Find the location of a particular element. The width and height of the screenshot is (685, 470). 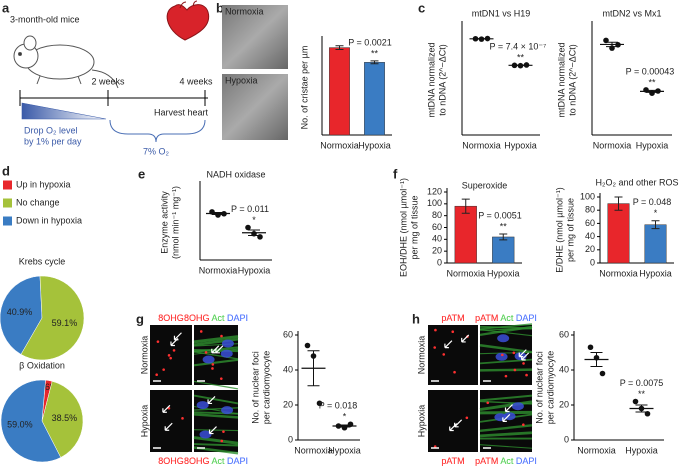

mouse is located at coordinates (66, 62).